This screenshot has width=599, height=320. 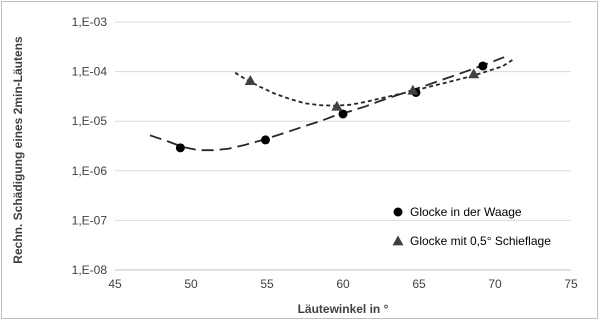 I want to click on x-tick-label: 55, so click(x=267, y=284).